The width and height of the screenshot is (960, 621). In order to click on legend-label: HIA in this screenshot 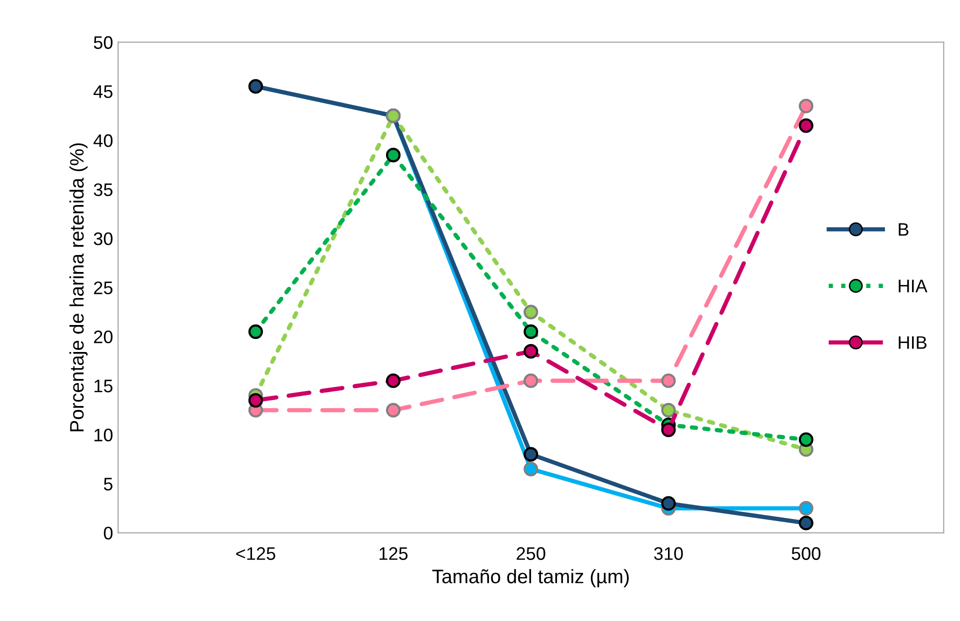, I will do `click(913, 286)`.